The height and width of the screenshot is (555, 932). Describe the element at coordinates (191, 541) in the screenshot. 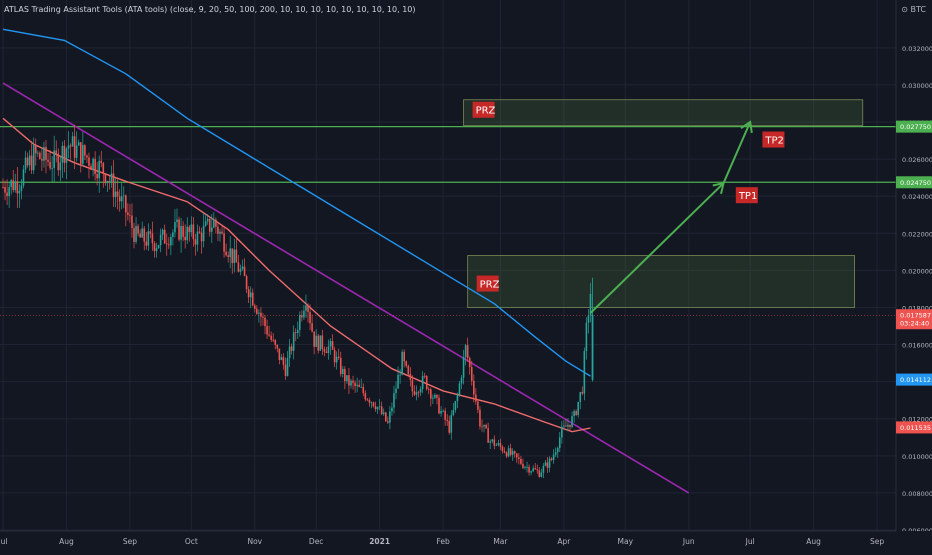

I see `time-tick-label: Oct` at that location.